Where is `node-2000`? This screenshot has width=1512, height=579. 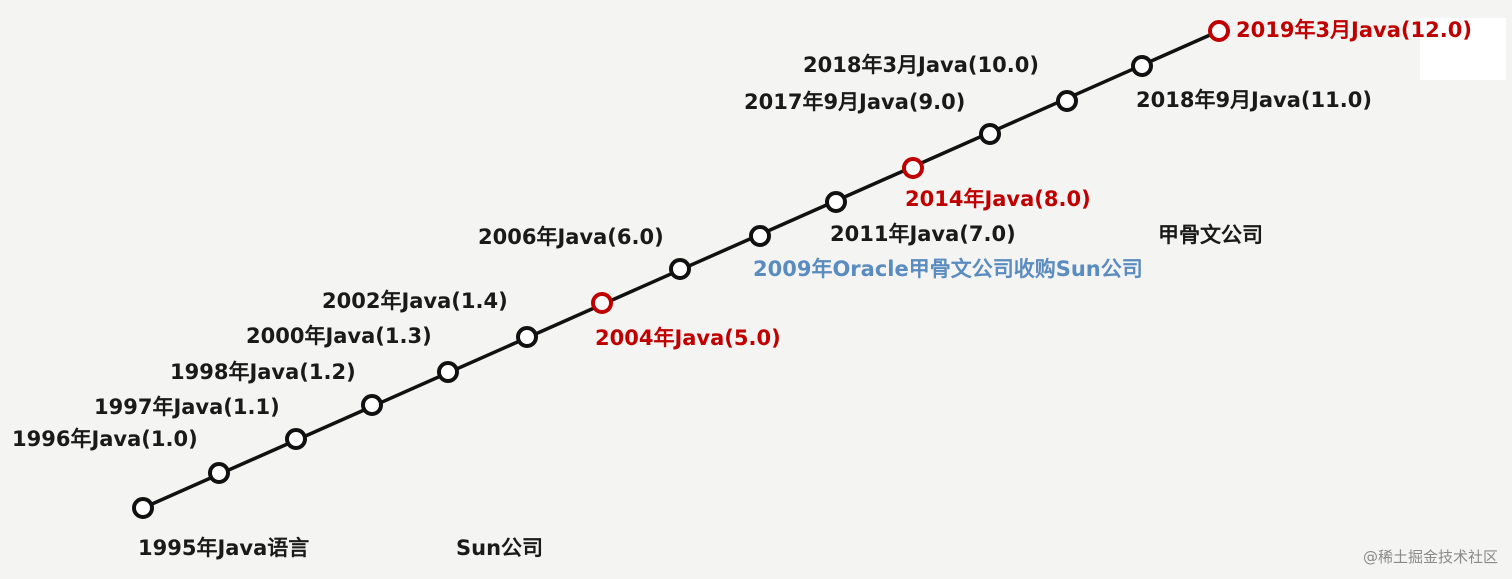 node-2000 is located at coordinates (448, 372).